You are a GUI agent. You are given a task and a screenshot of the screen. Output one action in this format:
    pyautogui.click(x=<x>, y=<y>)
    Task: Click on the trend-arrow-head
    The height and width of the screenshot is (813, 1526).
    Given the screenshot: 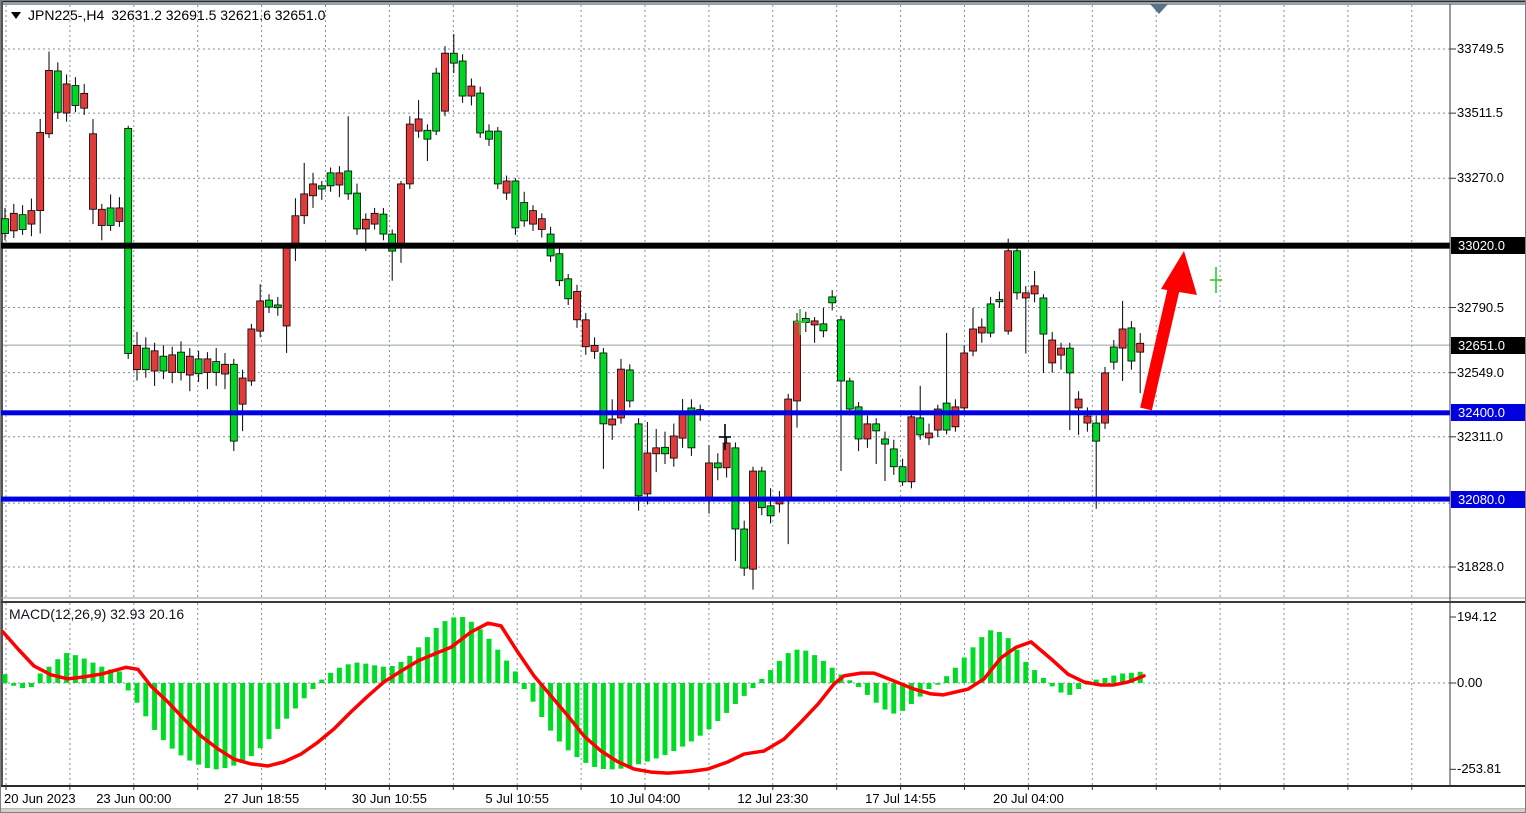 What is the action you would take?
    pyautogui.click(x=1179, y=273)
    